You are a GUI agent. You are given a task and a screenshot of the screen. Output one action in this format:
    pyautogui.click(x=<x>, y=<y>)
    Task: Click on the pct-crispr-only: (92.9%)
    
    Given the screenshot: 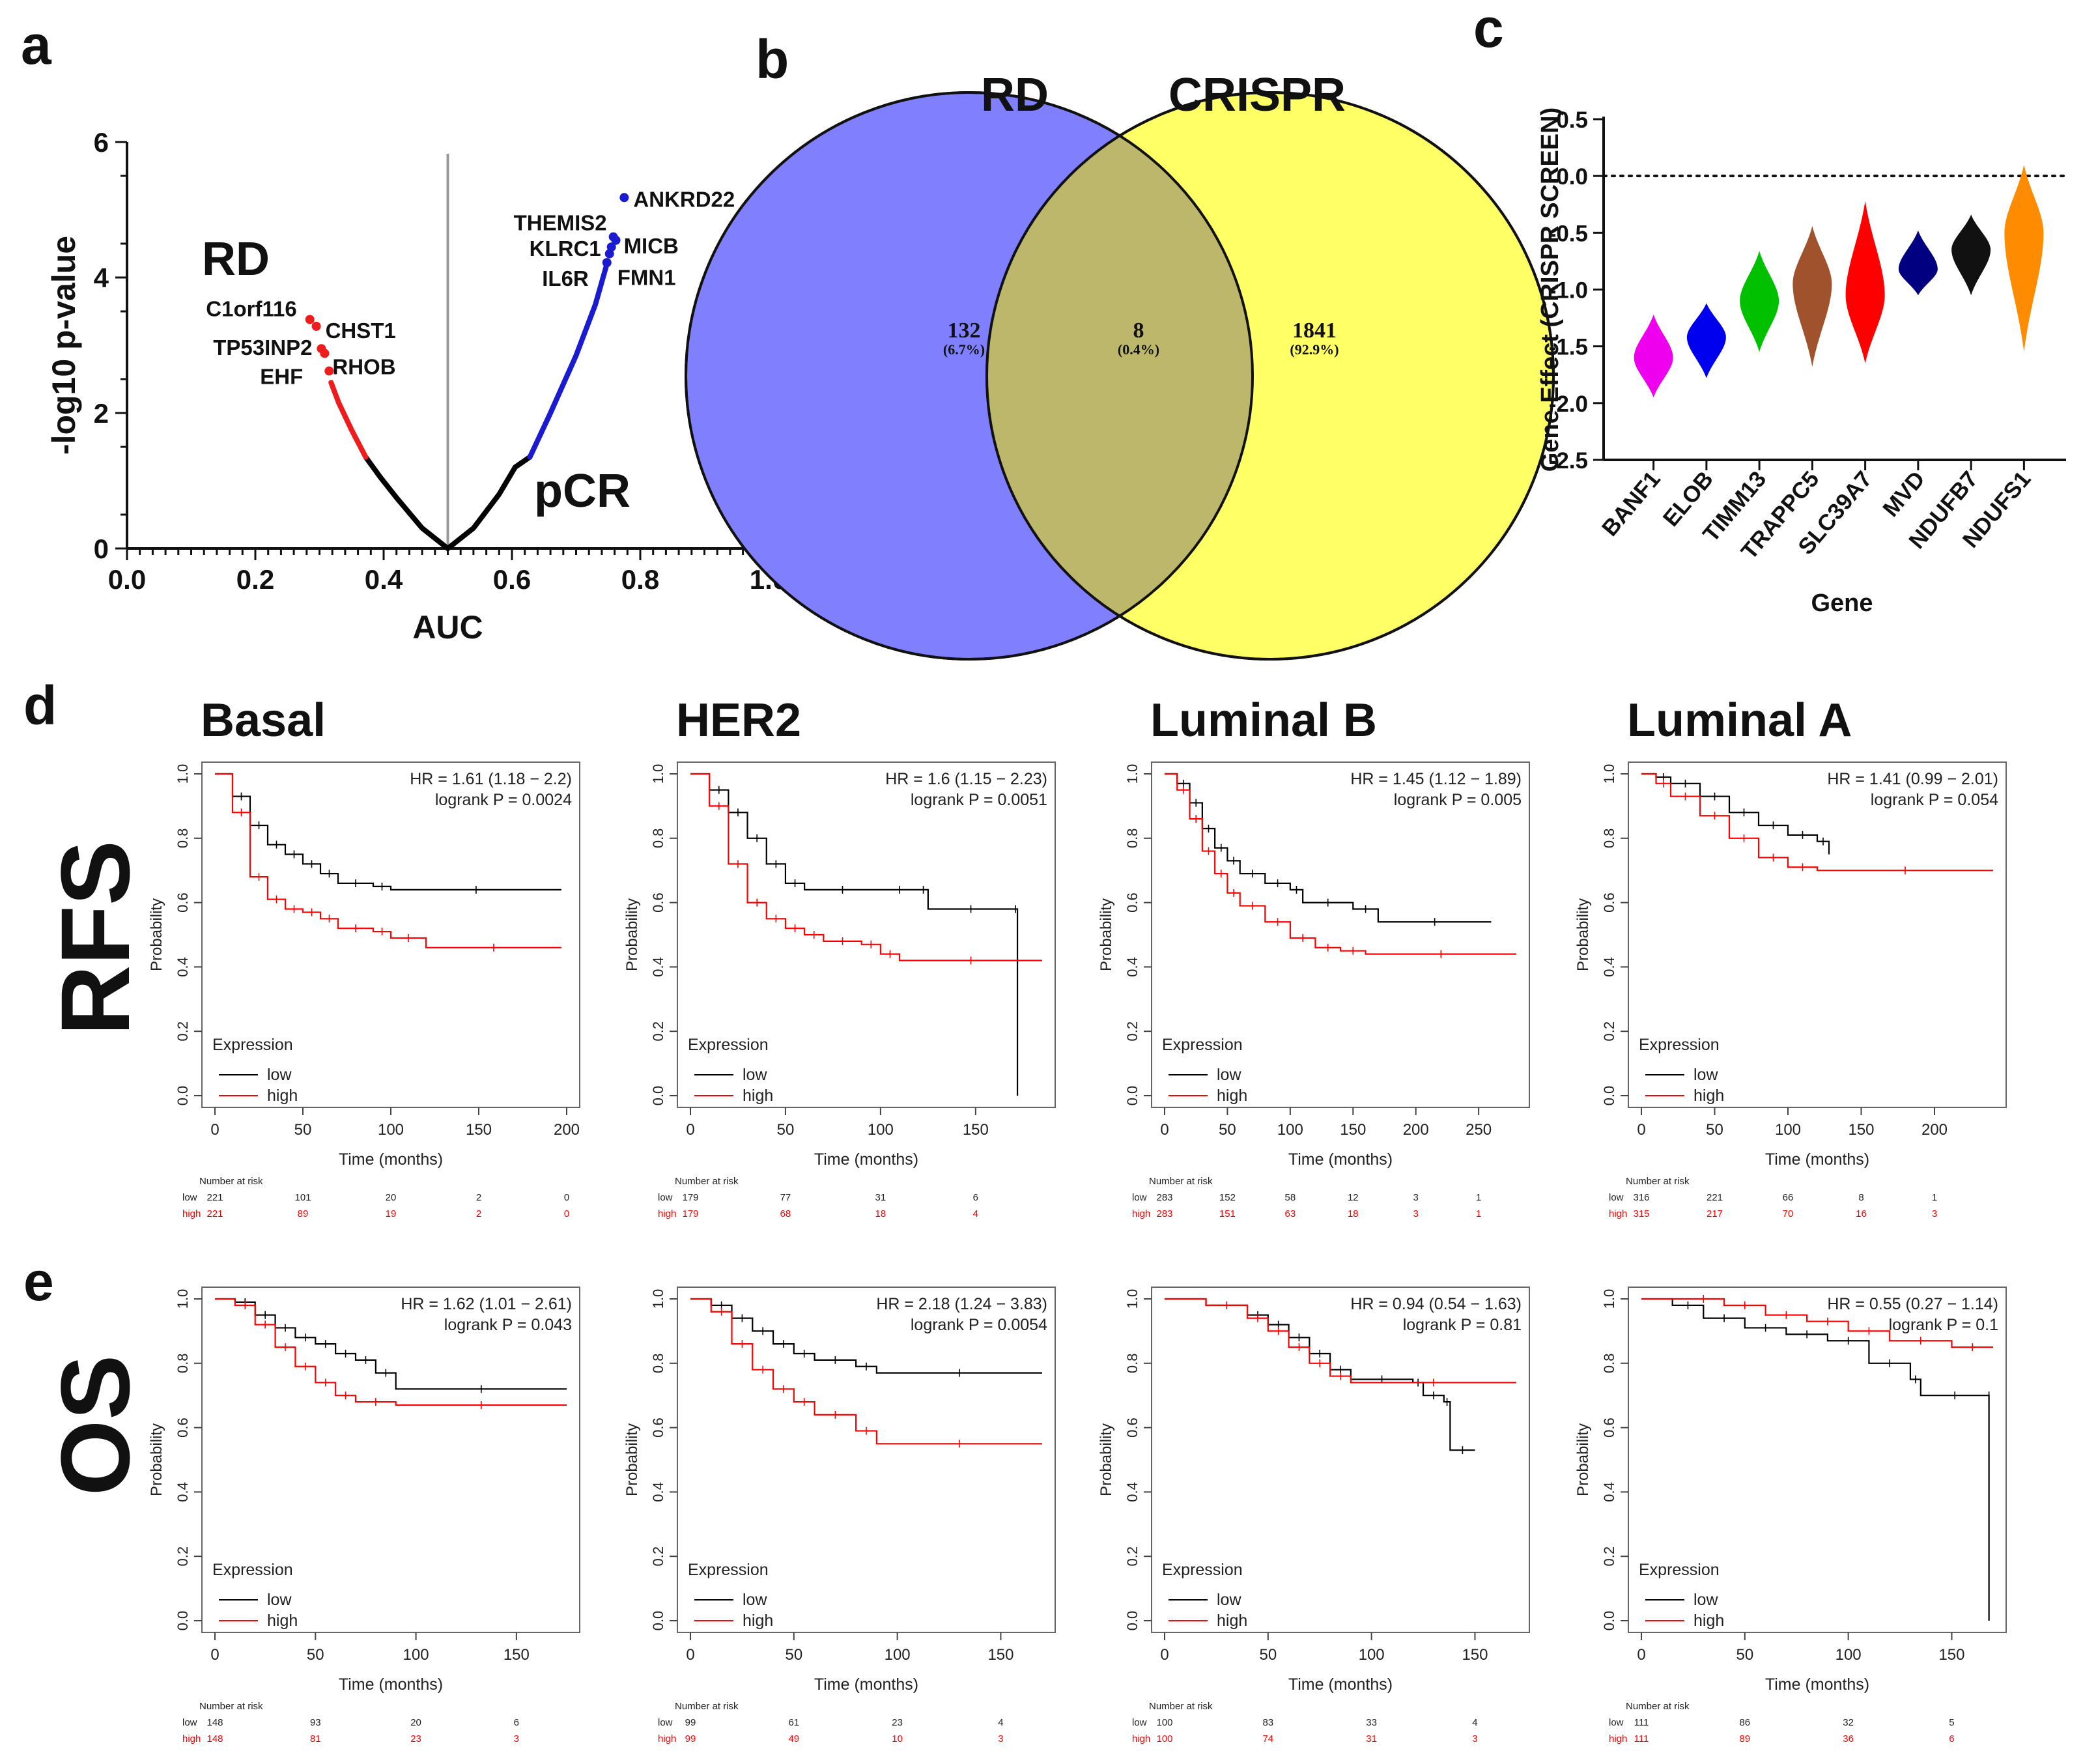 What is the action you would take?
    pyautogui.click(x=1314, y=349)
    